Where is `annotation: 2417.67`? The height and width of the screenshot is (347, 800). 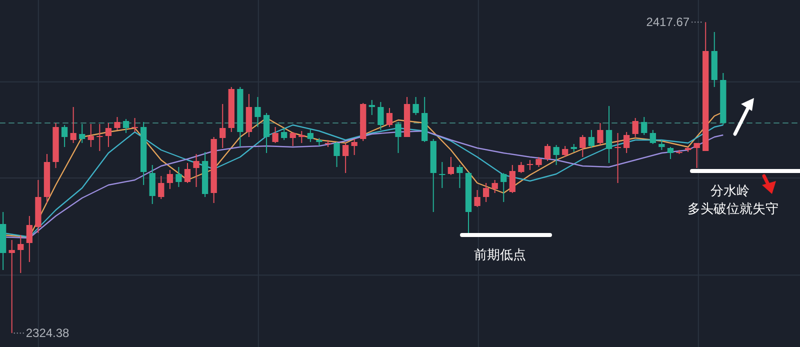 annotation: 2417.67 is located at coordinates (668, 22).